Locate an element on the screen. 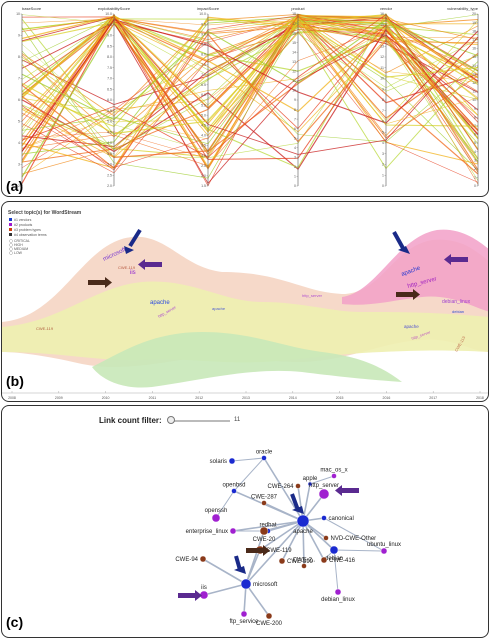  tick-label: 13 is located at coordinates (294, 62).